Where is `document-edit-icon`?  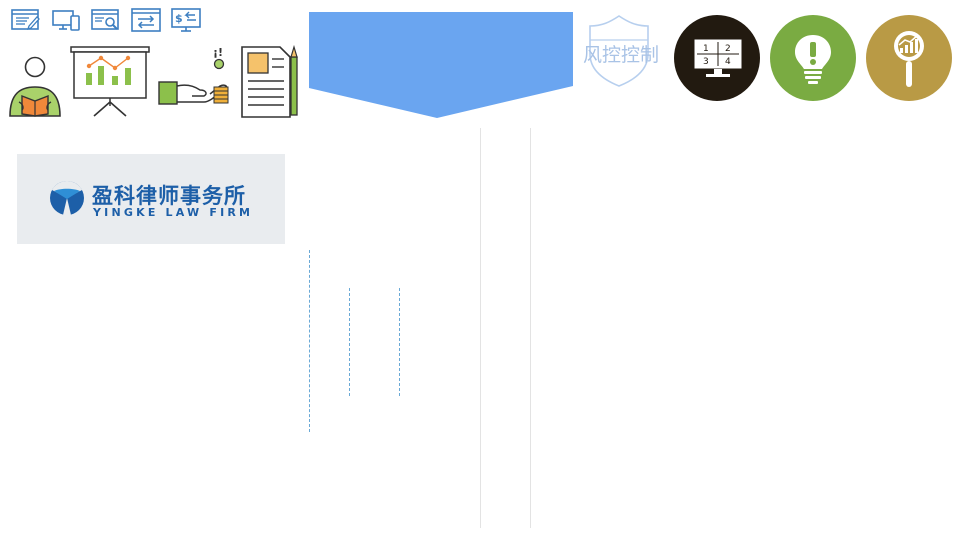 document-edit-icon is located at coordinates (25, 20).